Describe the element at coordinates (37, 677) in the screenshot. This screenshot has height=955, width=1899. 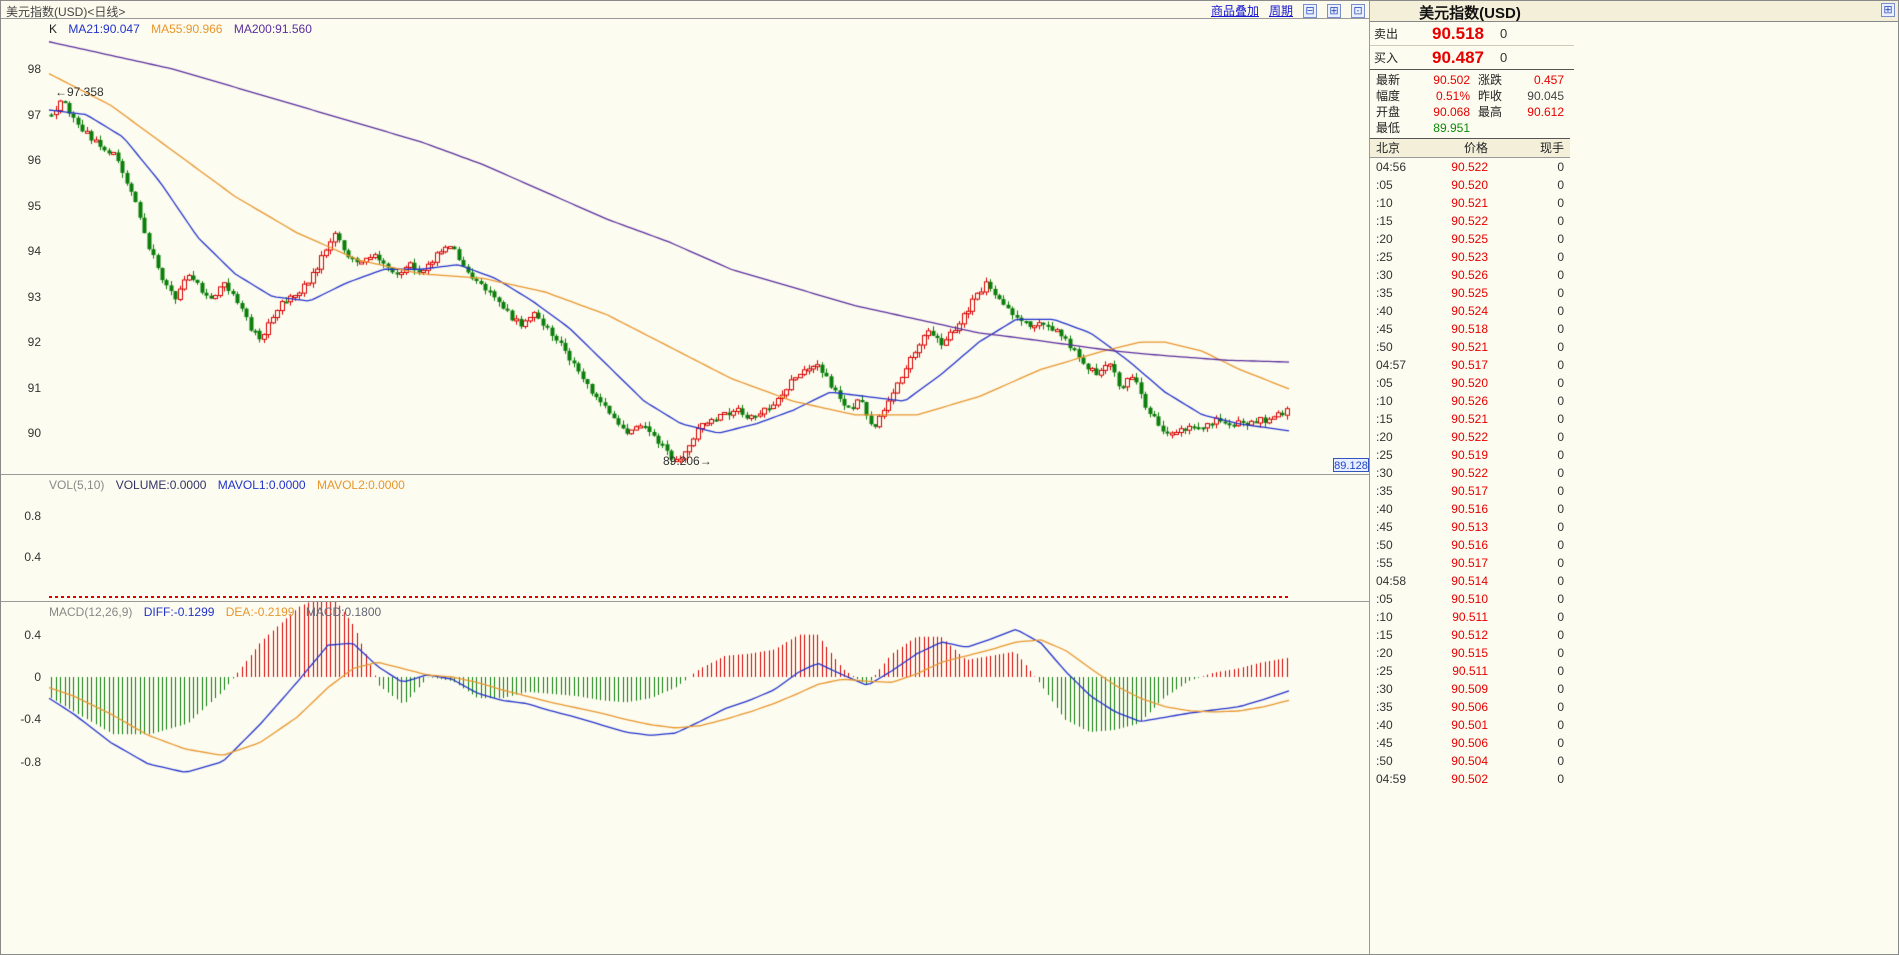
I see `y-axis-tick: 0` at that location.